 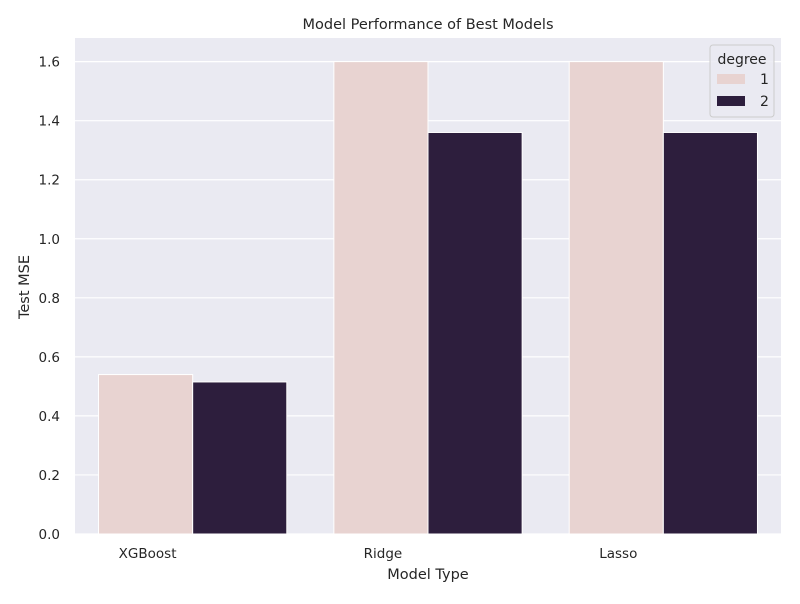 I want to click on legend-label-degree-1: 1, so click(x=764, y=80).